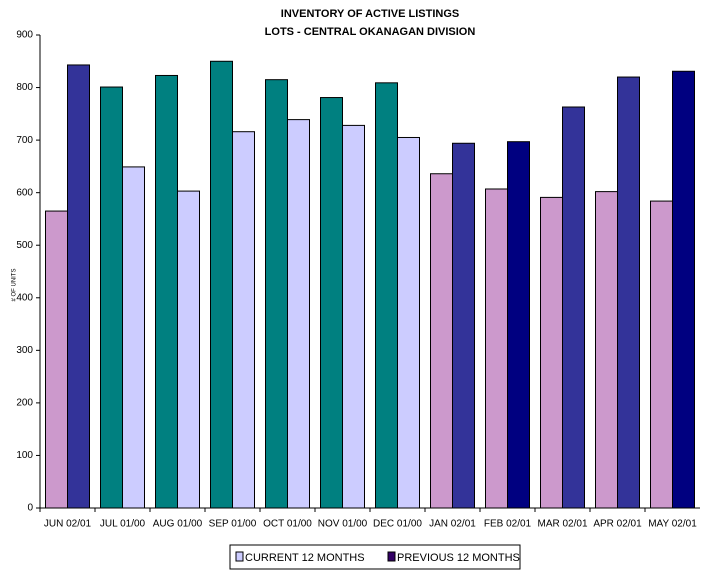 The width and height of the screenshot is (710, 571). Describe the element at coordinates (15, 284) in the screenshot. I see `y-axis-label: # OF UNITS` at that location.